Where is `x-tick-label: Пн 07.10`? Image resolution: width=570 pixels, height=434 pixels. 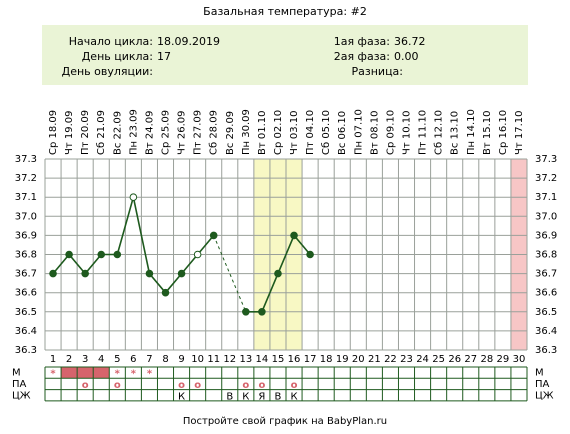 x-tick-label: Пн 07.10 is located at coordinates (358, 132).